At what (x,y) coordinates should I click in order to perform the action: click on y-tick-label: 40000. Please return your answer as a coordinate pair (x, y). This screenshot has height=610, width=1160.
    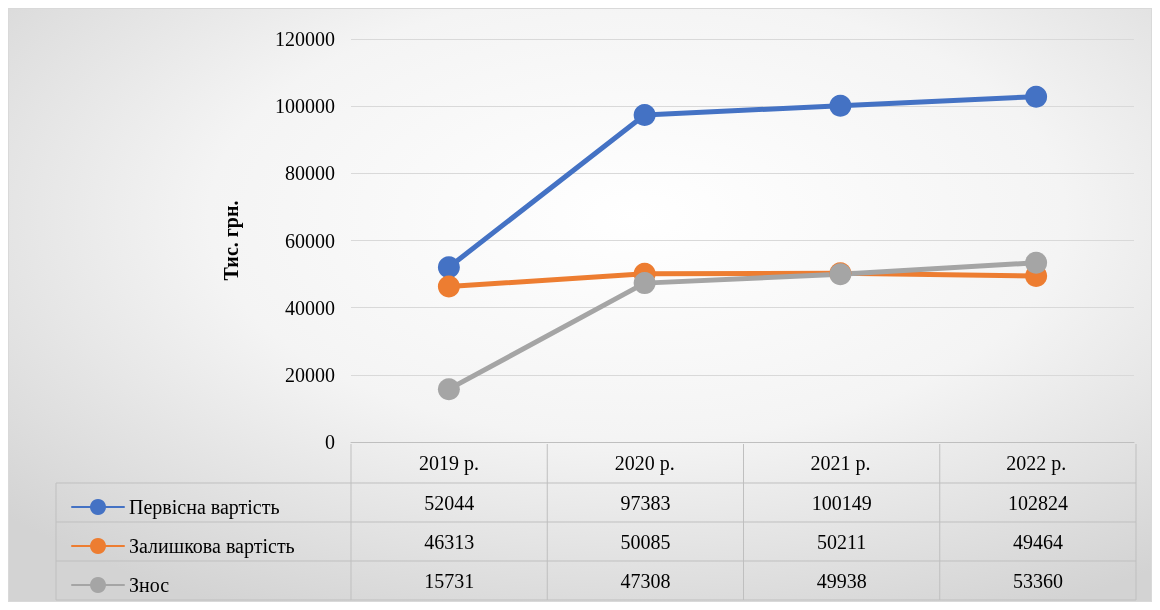
    Looking at the image, I should click on (310, 307).